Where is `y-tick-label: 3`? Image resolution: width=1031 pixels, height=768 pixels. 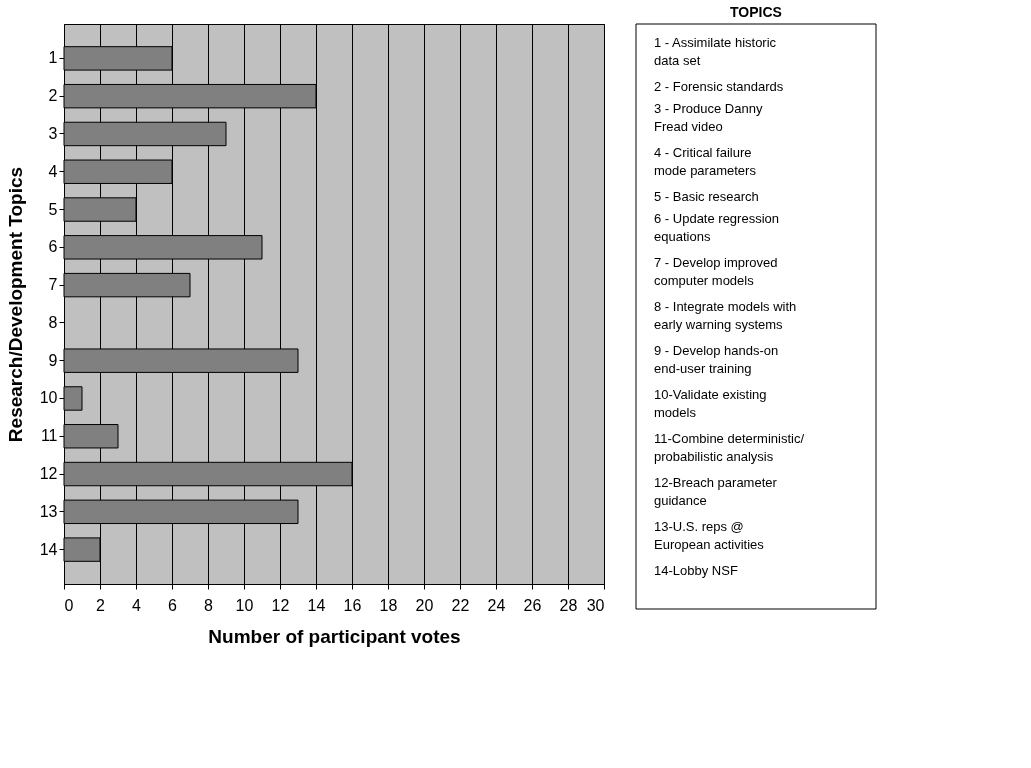
y-tick-label: 3 is located at coordinates (53, 133).